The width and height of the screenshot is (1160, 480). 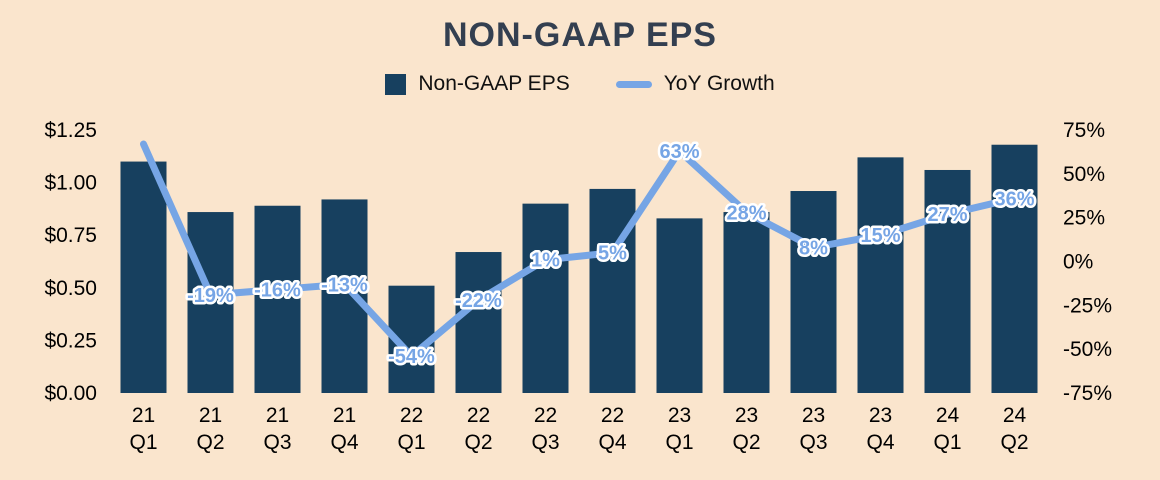 What do you see at coordinates (545, 429) in the screenshot?
I see `x-axis-label: 22 Q3` at bounding box center [545, 429].